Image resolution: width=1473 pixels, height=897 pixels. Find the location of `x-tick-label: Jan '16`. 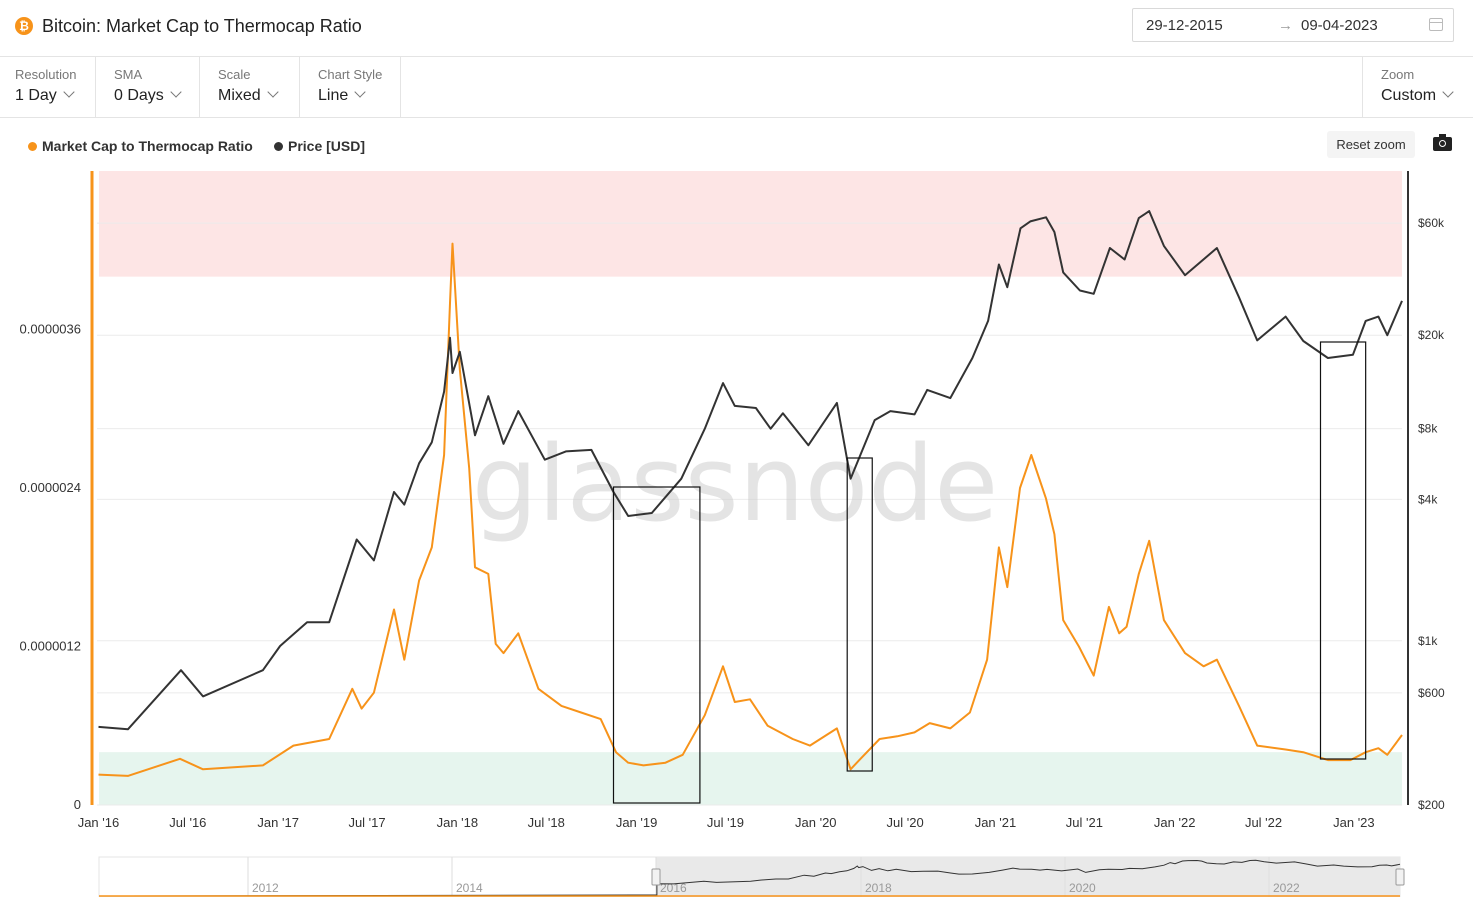

x-tick-label: Jan '16 is located at coordinates (99, 822).